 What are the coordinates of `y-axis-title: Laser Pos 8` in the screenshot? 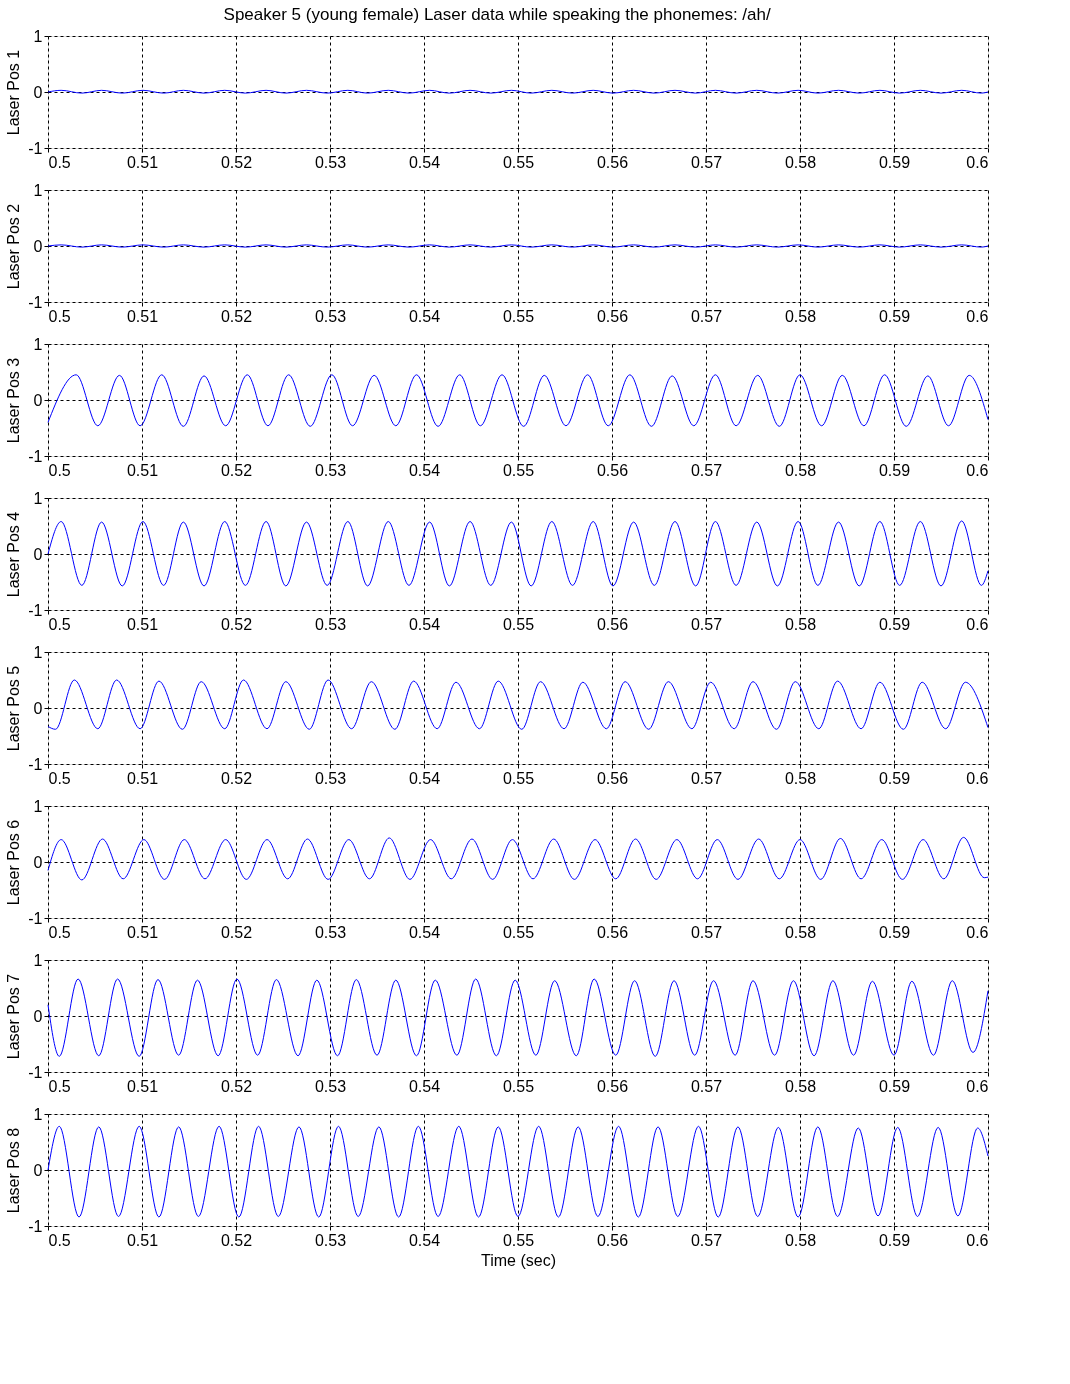 It's located at (14, 1170).